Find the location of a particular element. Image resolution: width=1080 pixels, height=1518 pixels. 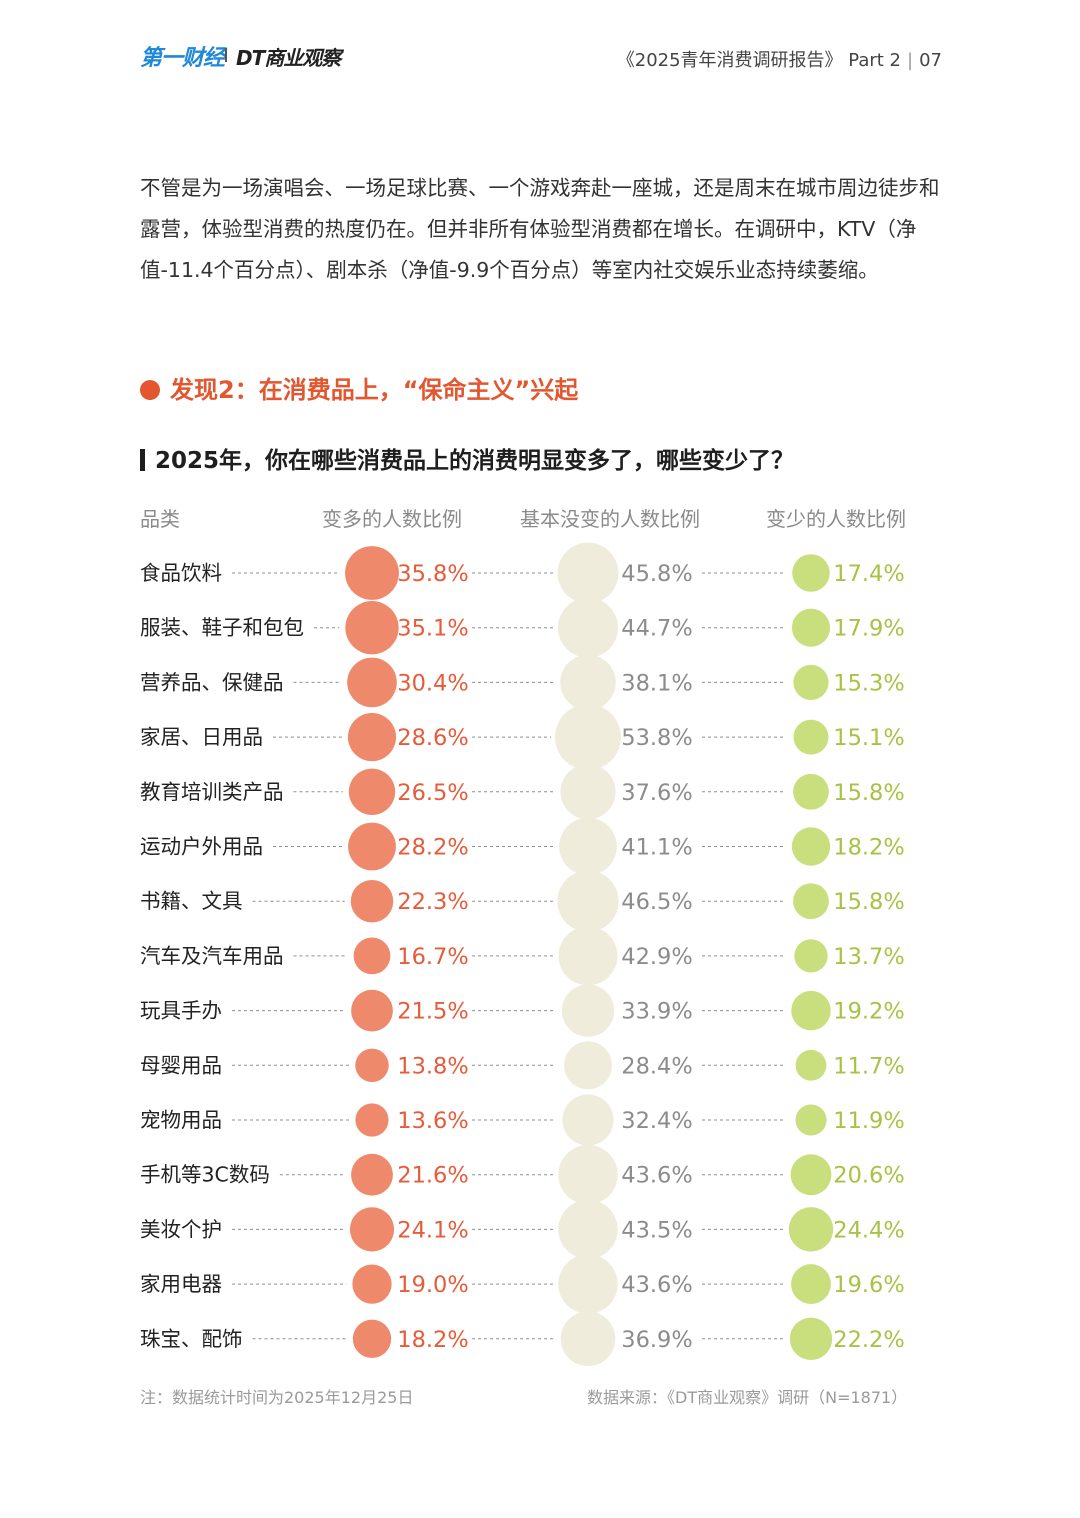

report-part: Part 2 is located at coordinates (875, 60).